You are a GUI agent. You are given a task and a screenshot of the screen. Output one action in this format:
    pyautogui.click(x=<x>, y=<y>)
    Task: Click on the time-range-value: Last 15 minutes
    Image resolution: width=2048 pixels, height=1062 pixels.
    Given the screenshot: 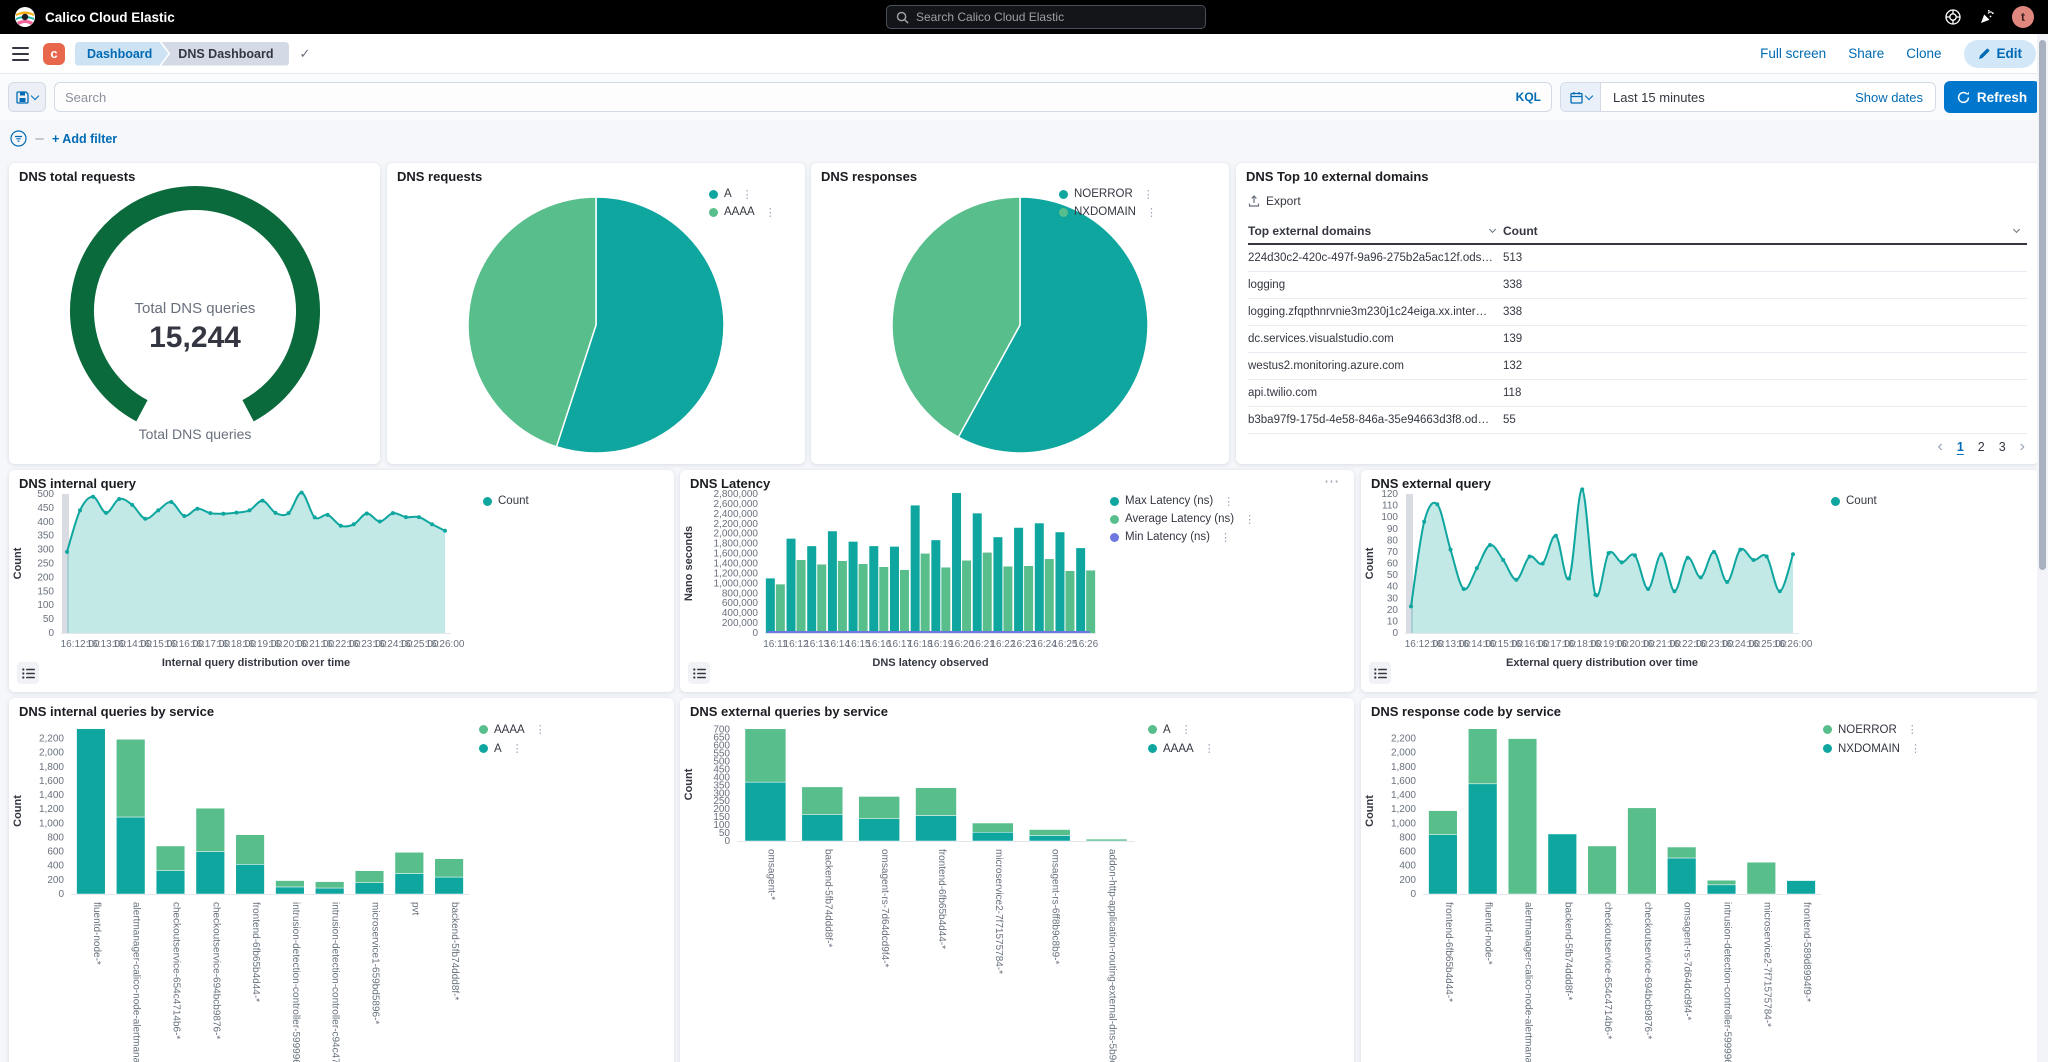 What is the action you would take?
    pyautogui.click(x=1659, y=97)
    